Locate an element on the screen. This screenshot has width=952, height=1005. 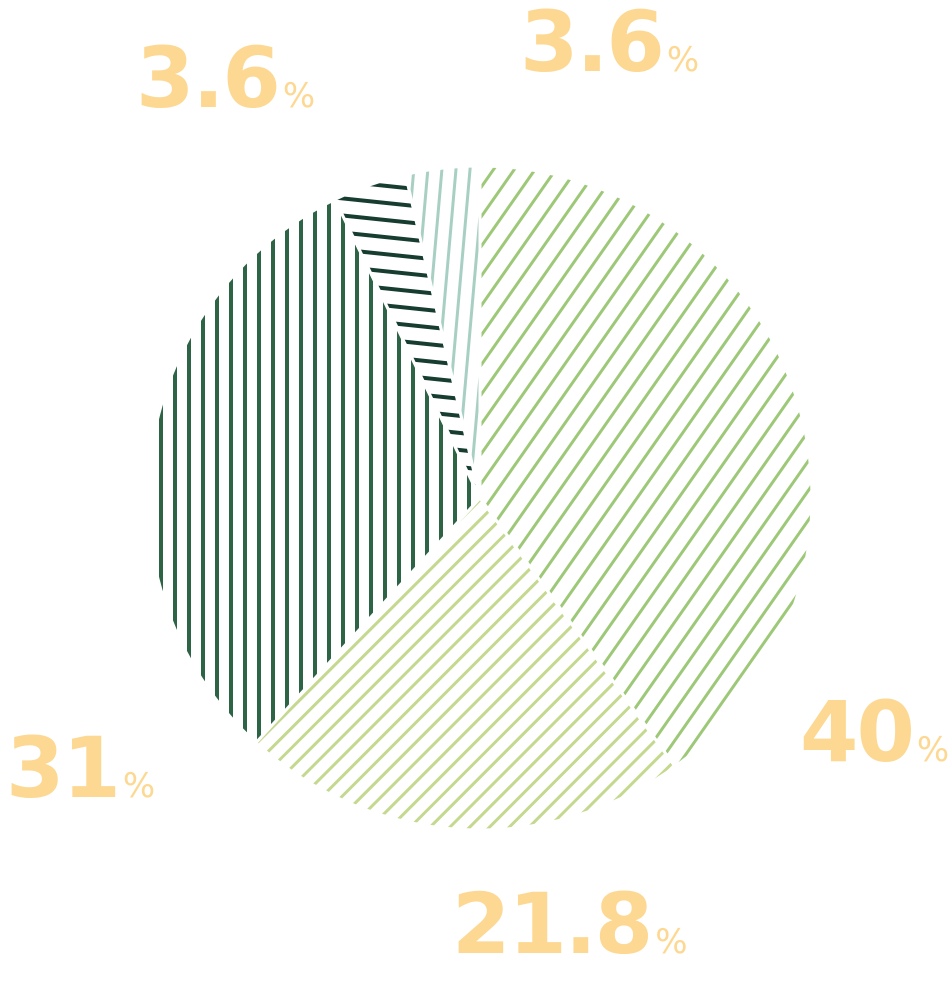
slice-value: 31 is located at coordinates (63, 768).